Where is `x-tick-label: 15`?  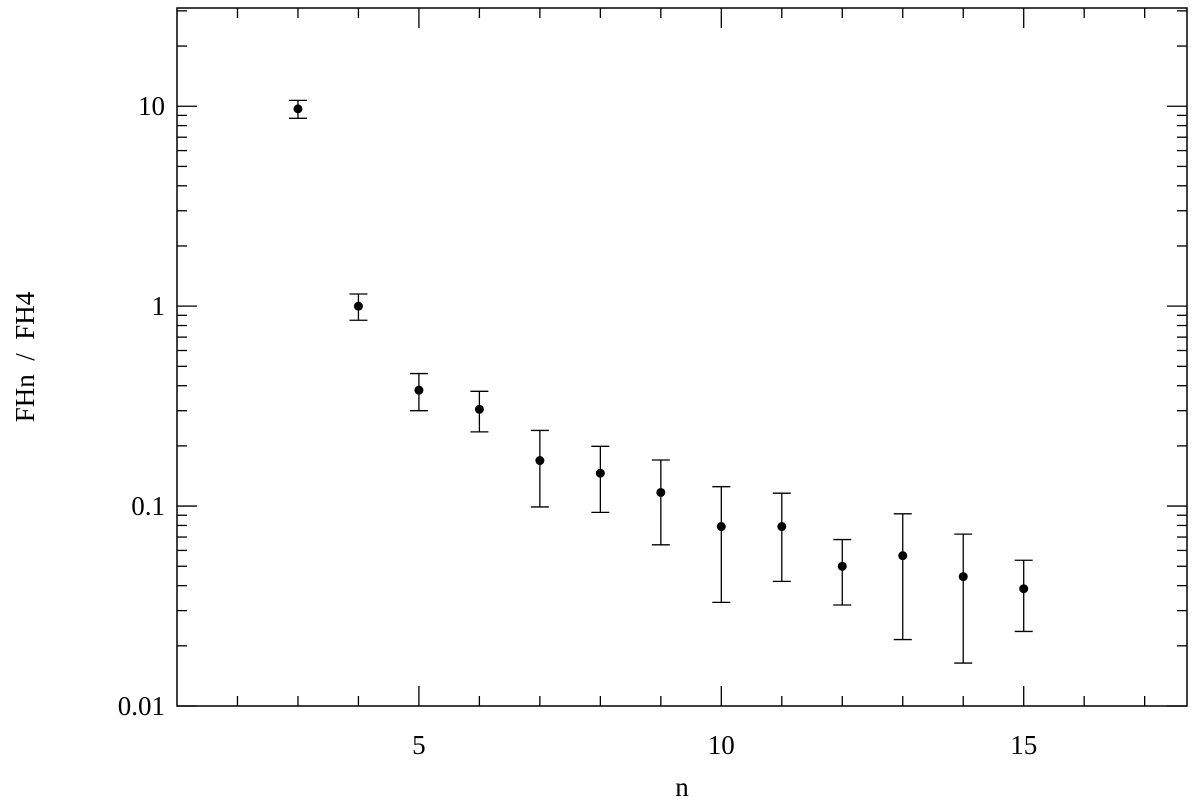
x-tick-label: 15 is located at coordinates (1023, 745).